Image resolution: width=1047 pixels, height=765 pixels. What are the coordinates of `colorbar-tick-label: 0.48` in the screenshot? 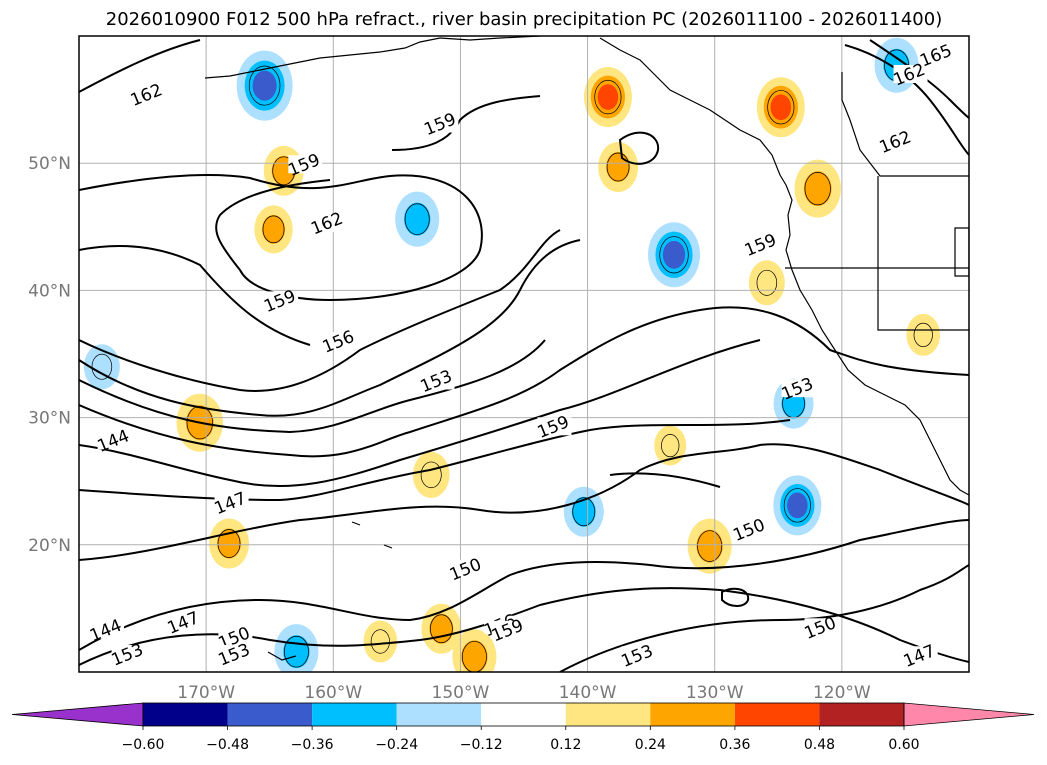 It's located at (819, 745).